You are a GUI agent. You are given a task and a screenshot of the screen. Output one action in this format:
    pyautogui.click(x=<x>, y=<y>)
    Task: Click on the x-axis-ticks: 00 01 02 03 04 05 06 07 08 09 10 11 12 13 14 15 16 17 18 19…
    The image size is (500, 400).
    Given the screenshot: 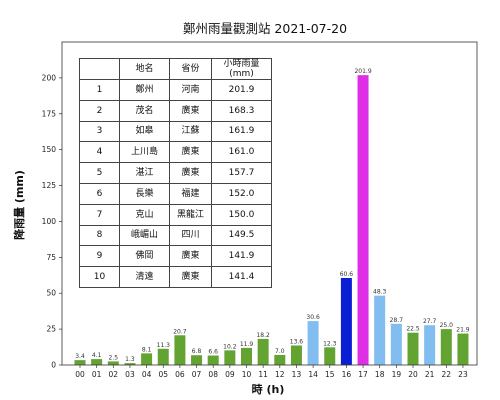 What is the action you would take?
    pyautogui.click(x=271, y=372)
    